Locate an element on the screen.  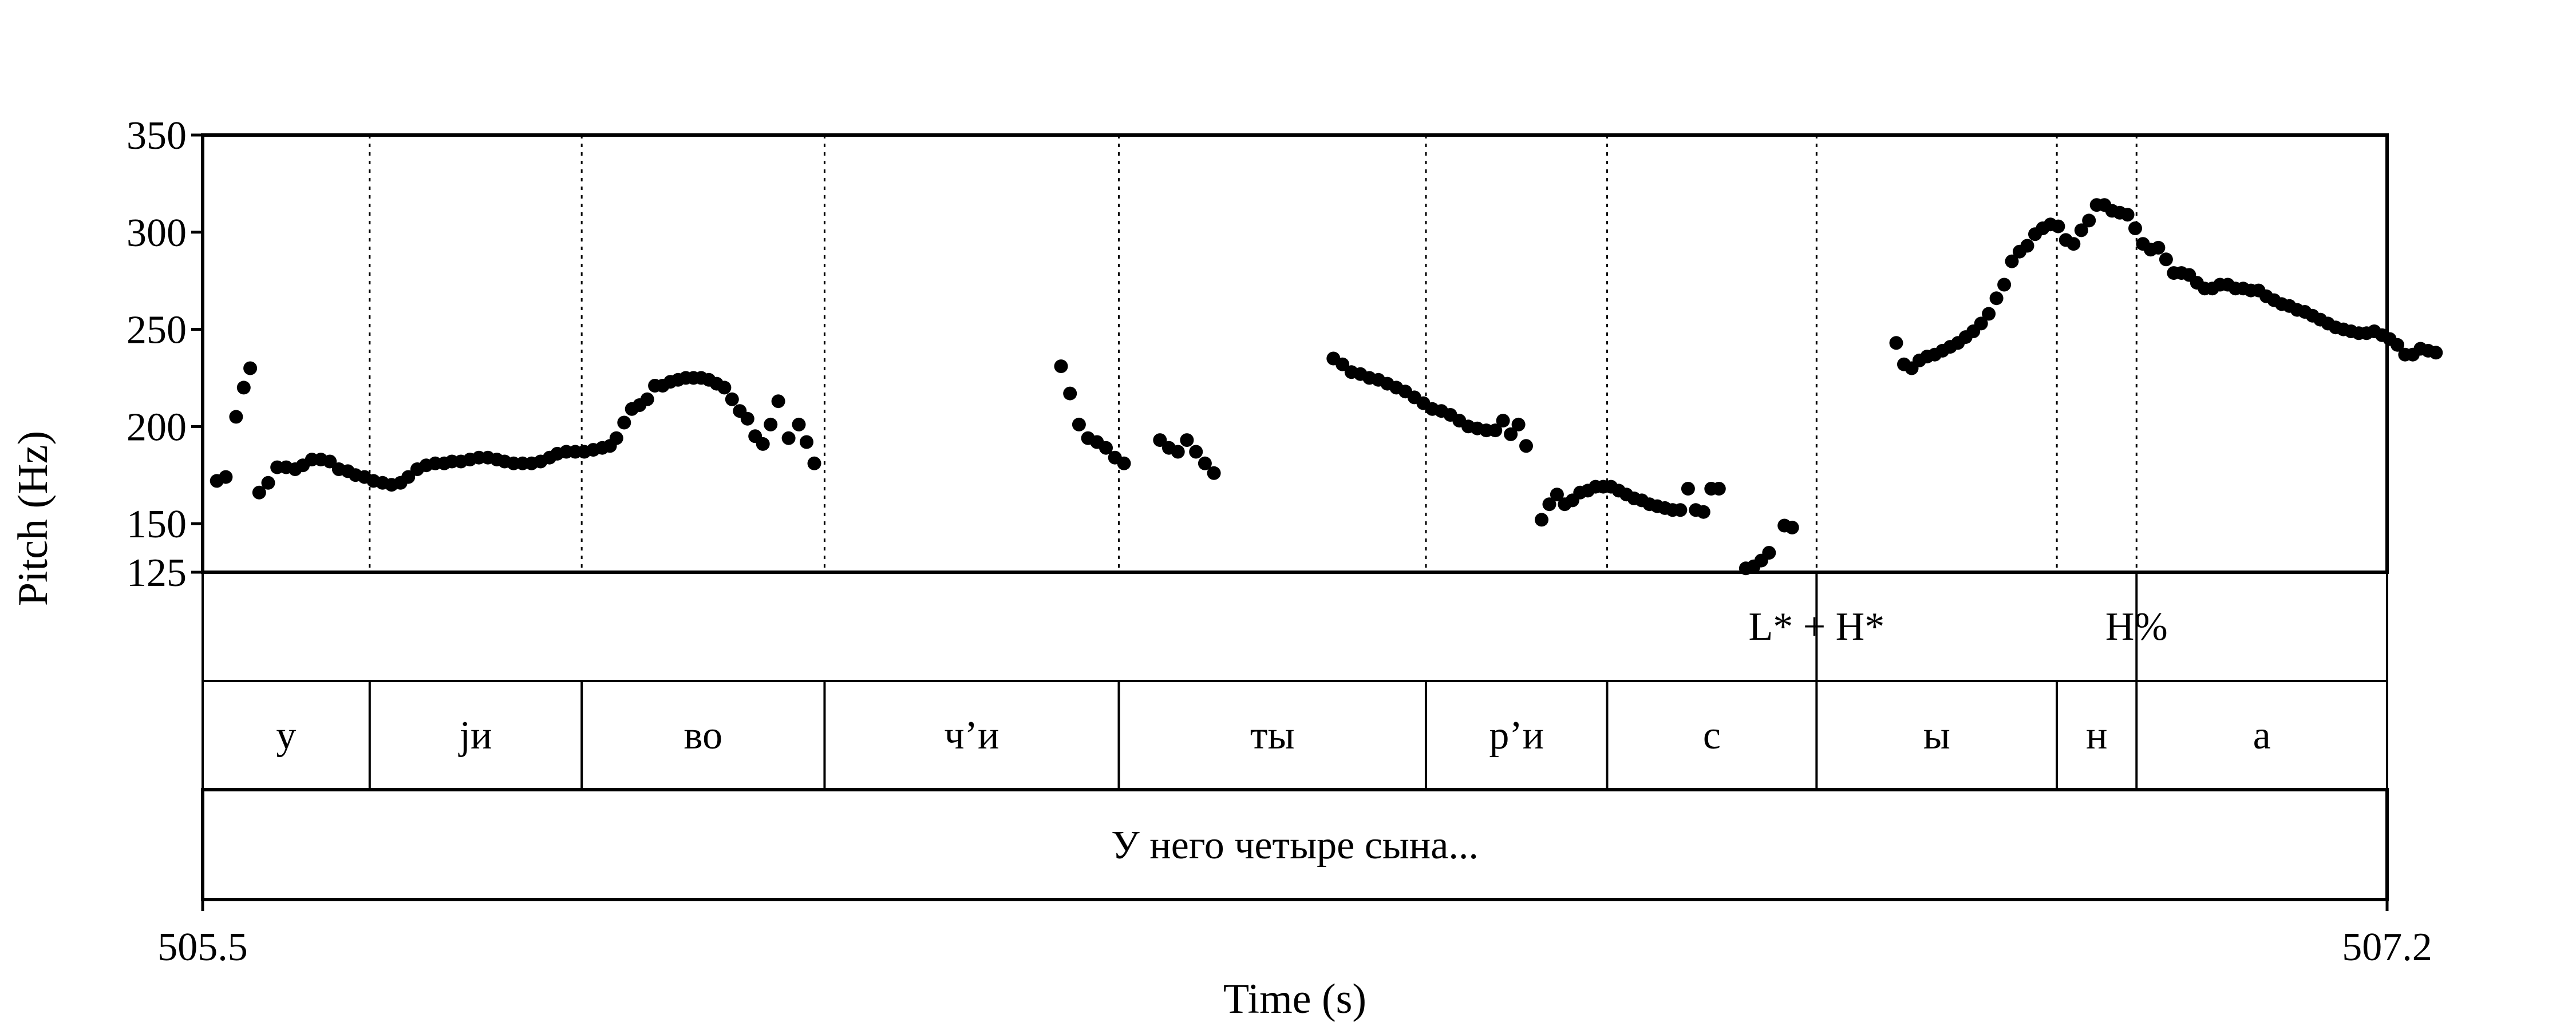
y-axis-ticks: 350 300 250 200 150 125 is located at coordinates (165, 354).